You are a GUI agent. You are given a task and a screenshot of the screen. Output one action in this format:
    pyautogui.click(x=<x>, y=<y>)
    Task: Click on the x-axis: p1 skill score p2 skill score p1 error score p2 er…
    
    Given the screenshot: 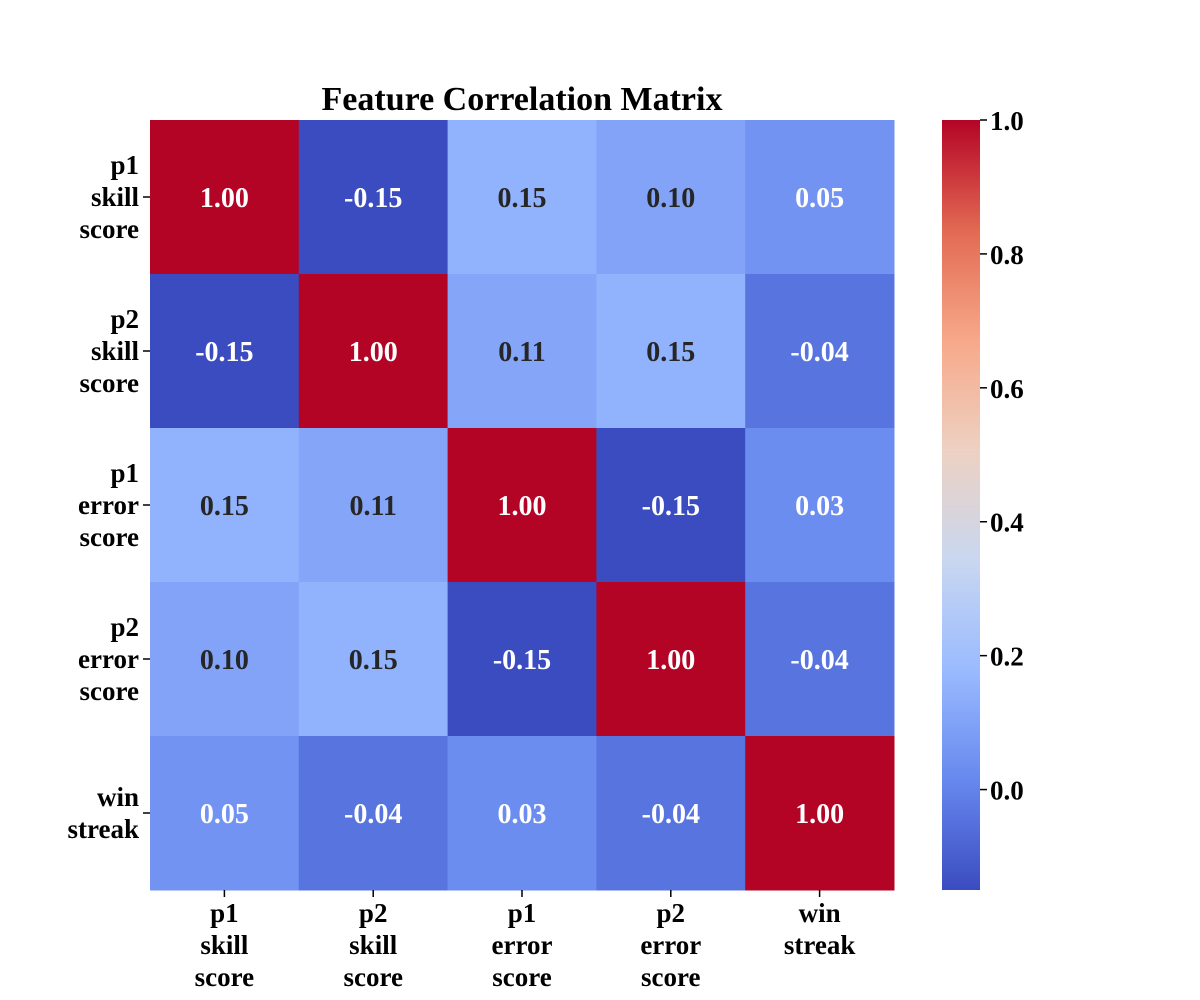 What is the action you would take?
    pyautogui.click(x=525, y=941)
    